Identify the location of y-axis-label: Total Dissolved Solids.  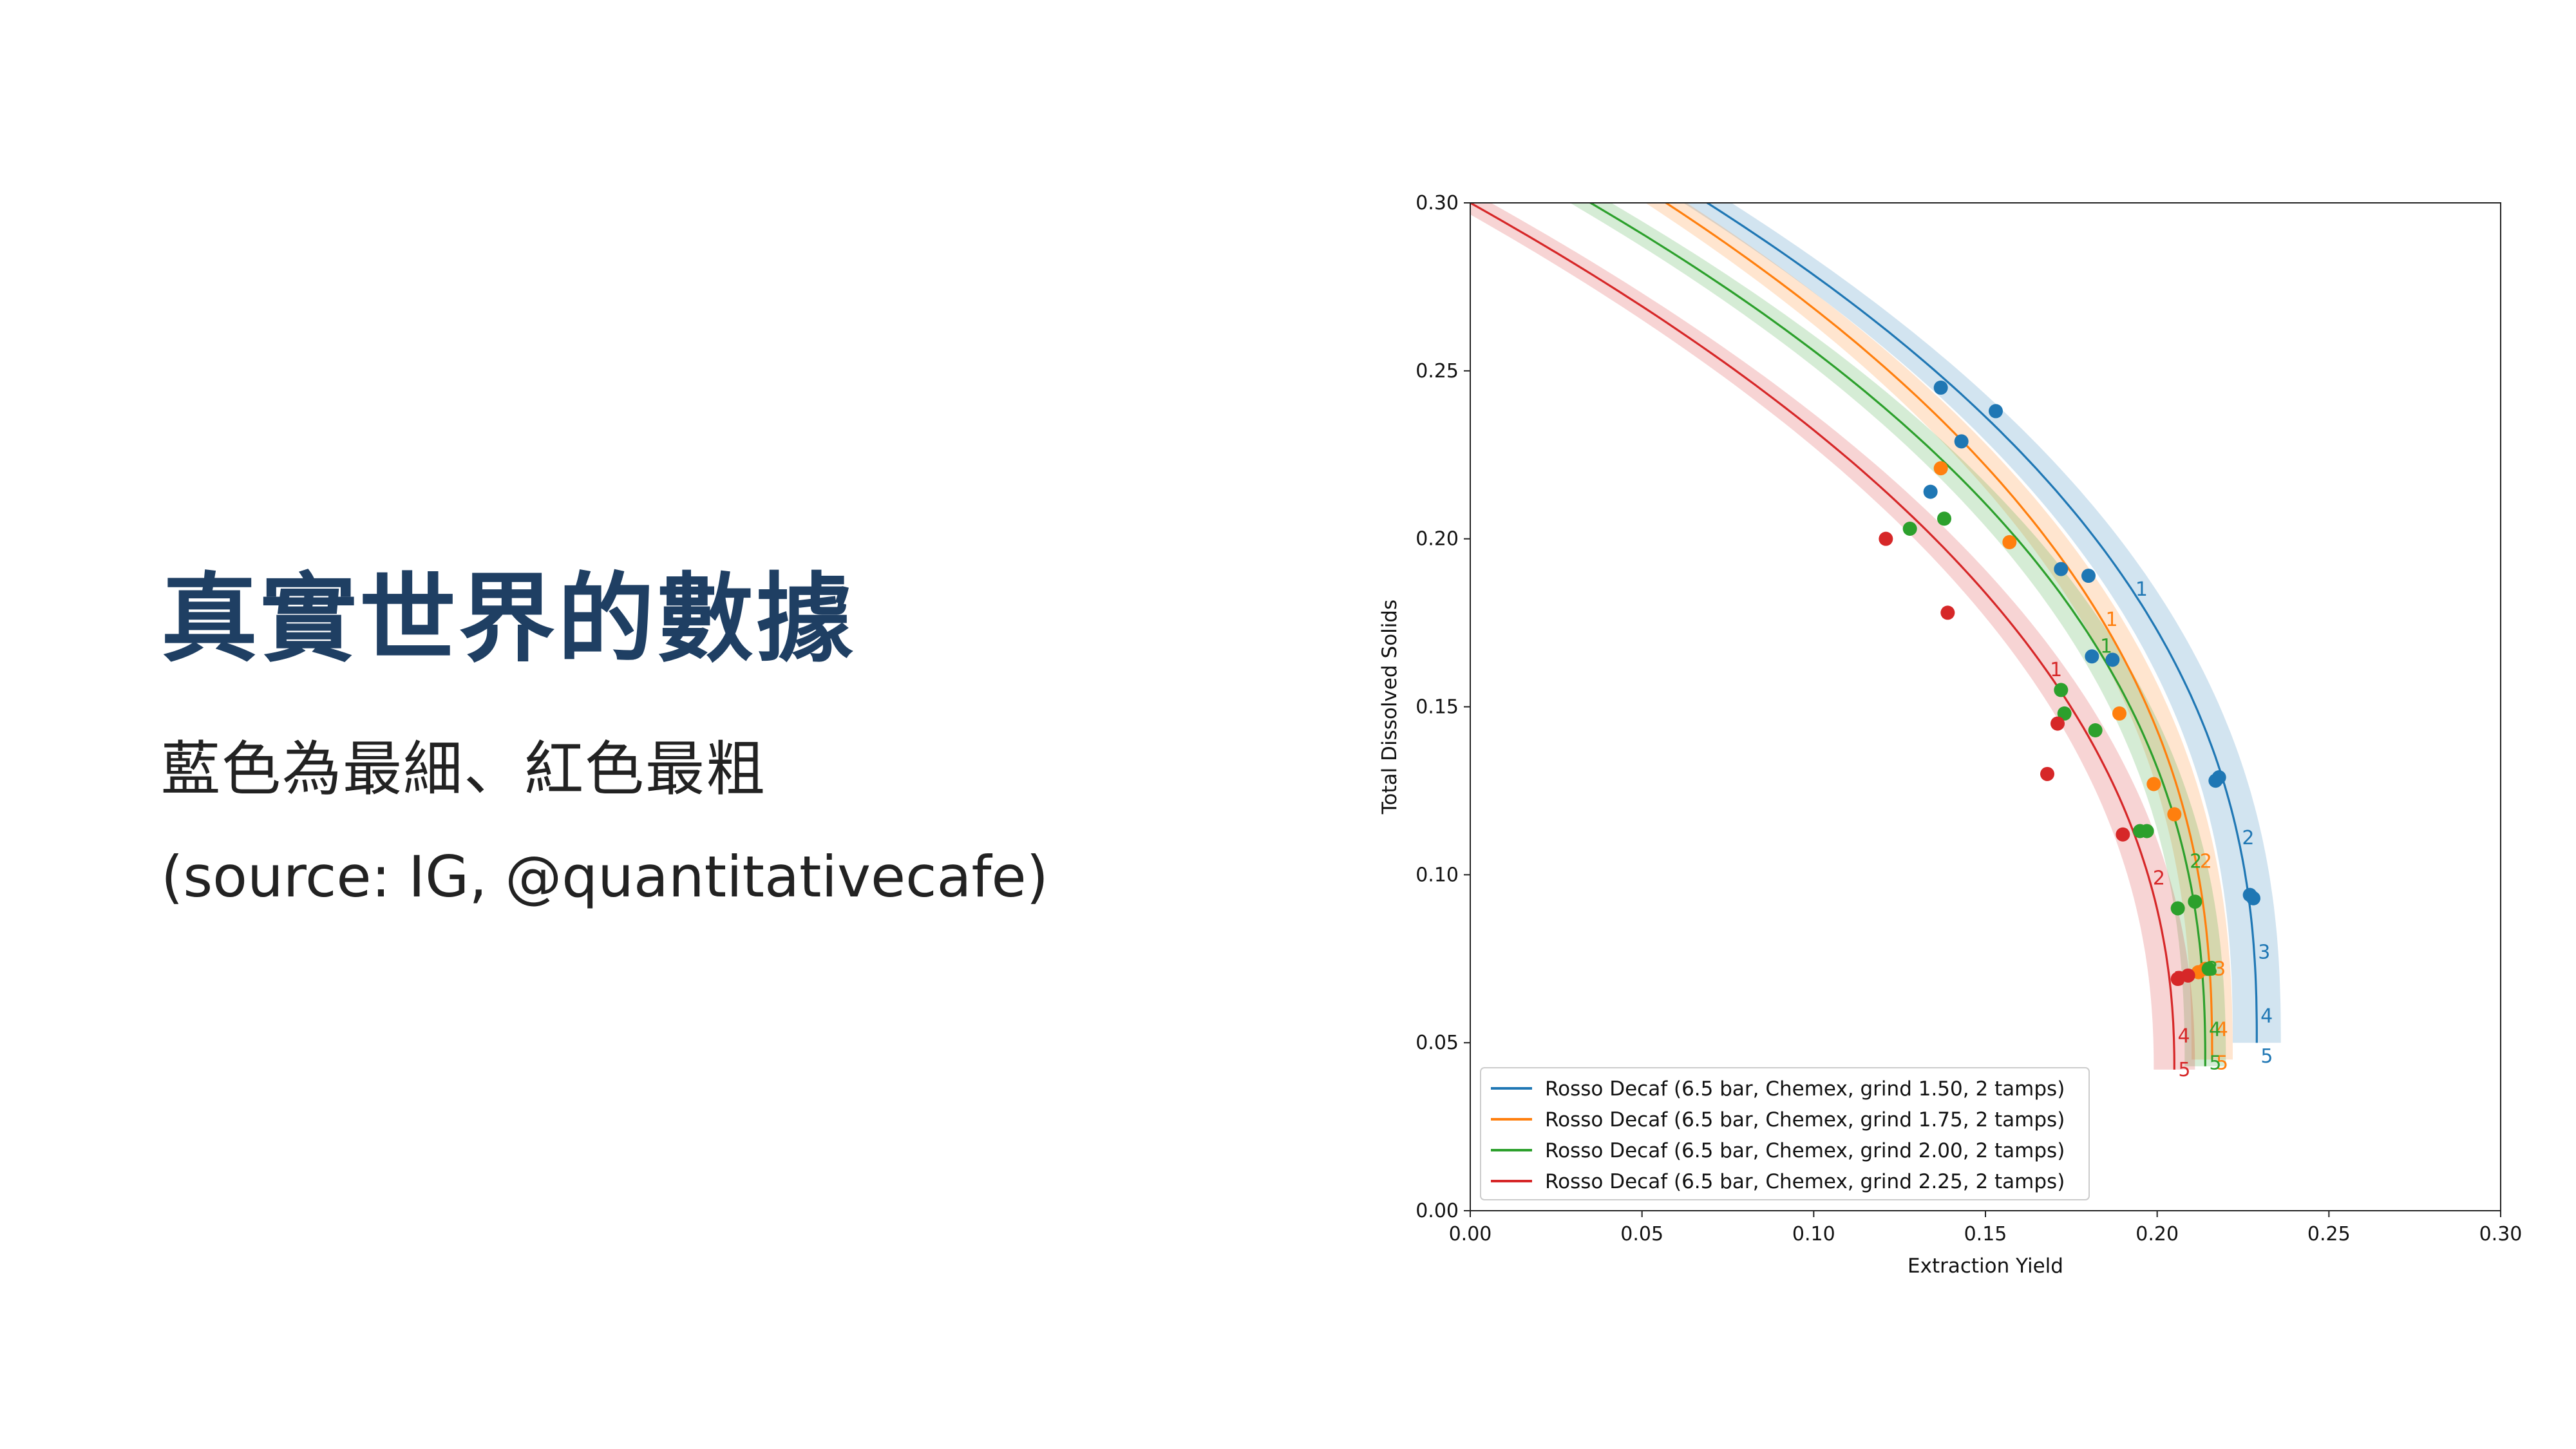
(1389, 708).